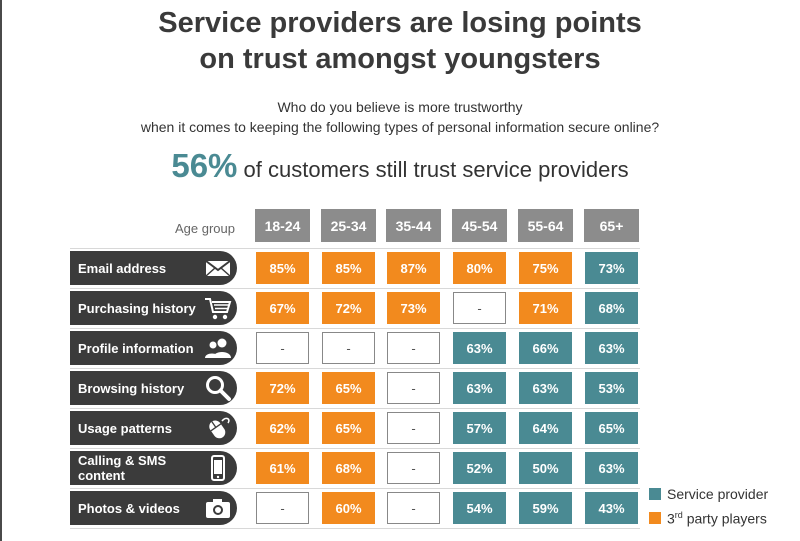 The image size is (800, 541). I want to click on legend-swatch-third-party, so click(655, 518).